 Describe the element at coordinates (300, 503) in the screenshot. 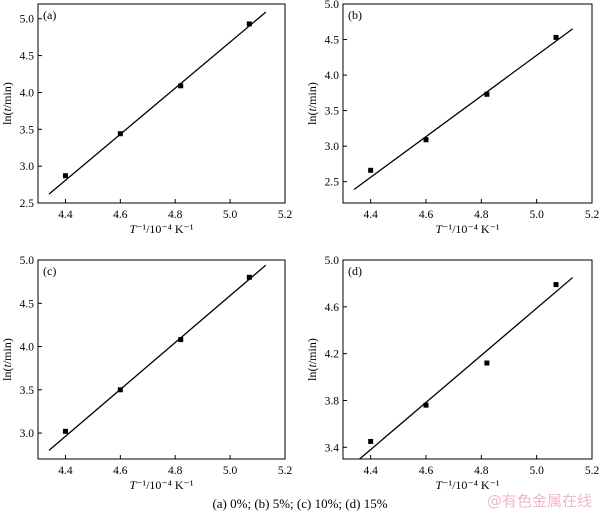

I see `figure-caption: (a) 0%; (b) 5%; (c) 10%; (d) 15%` at that location.